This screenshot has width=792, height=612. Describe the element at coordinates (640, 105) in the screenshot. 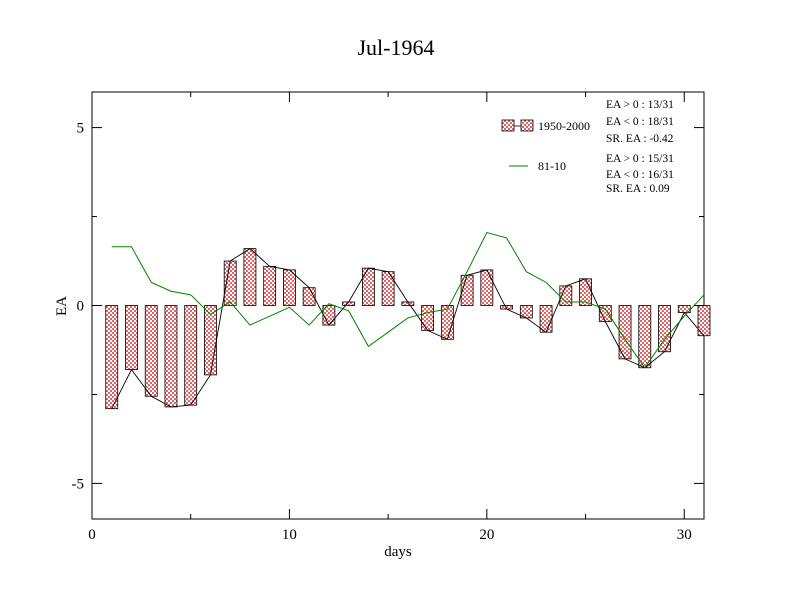

I see `stat-1950-2000-positive: EA > 0 : 13/31` at that location.